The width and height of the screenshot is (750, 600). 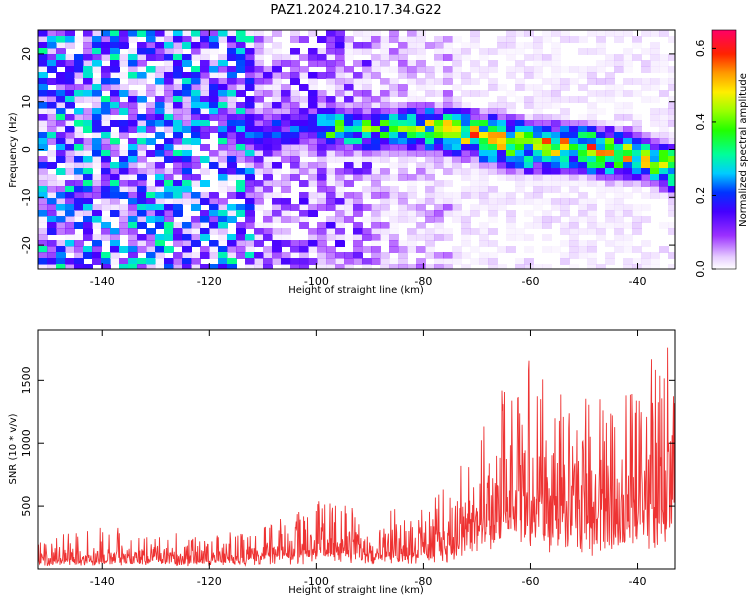 What do you see at coordinates (423, 581) in the screenshot?
I see `x-tick-label: -80` at bounding box center [423, 581].